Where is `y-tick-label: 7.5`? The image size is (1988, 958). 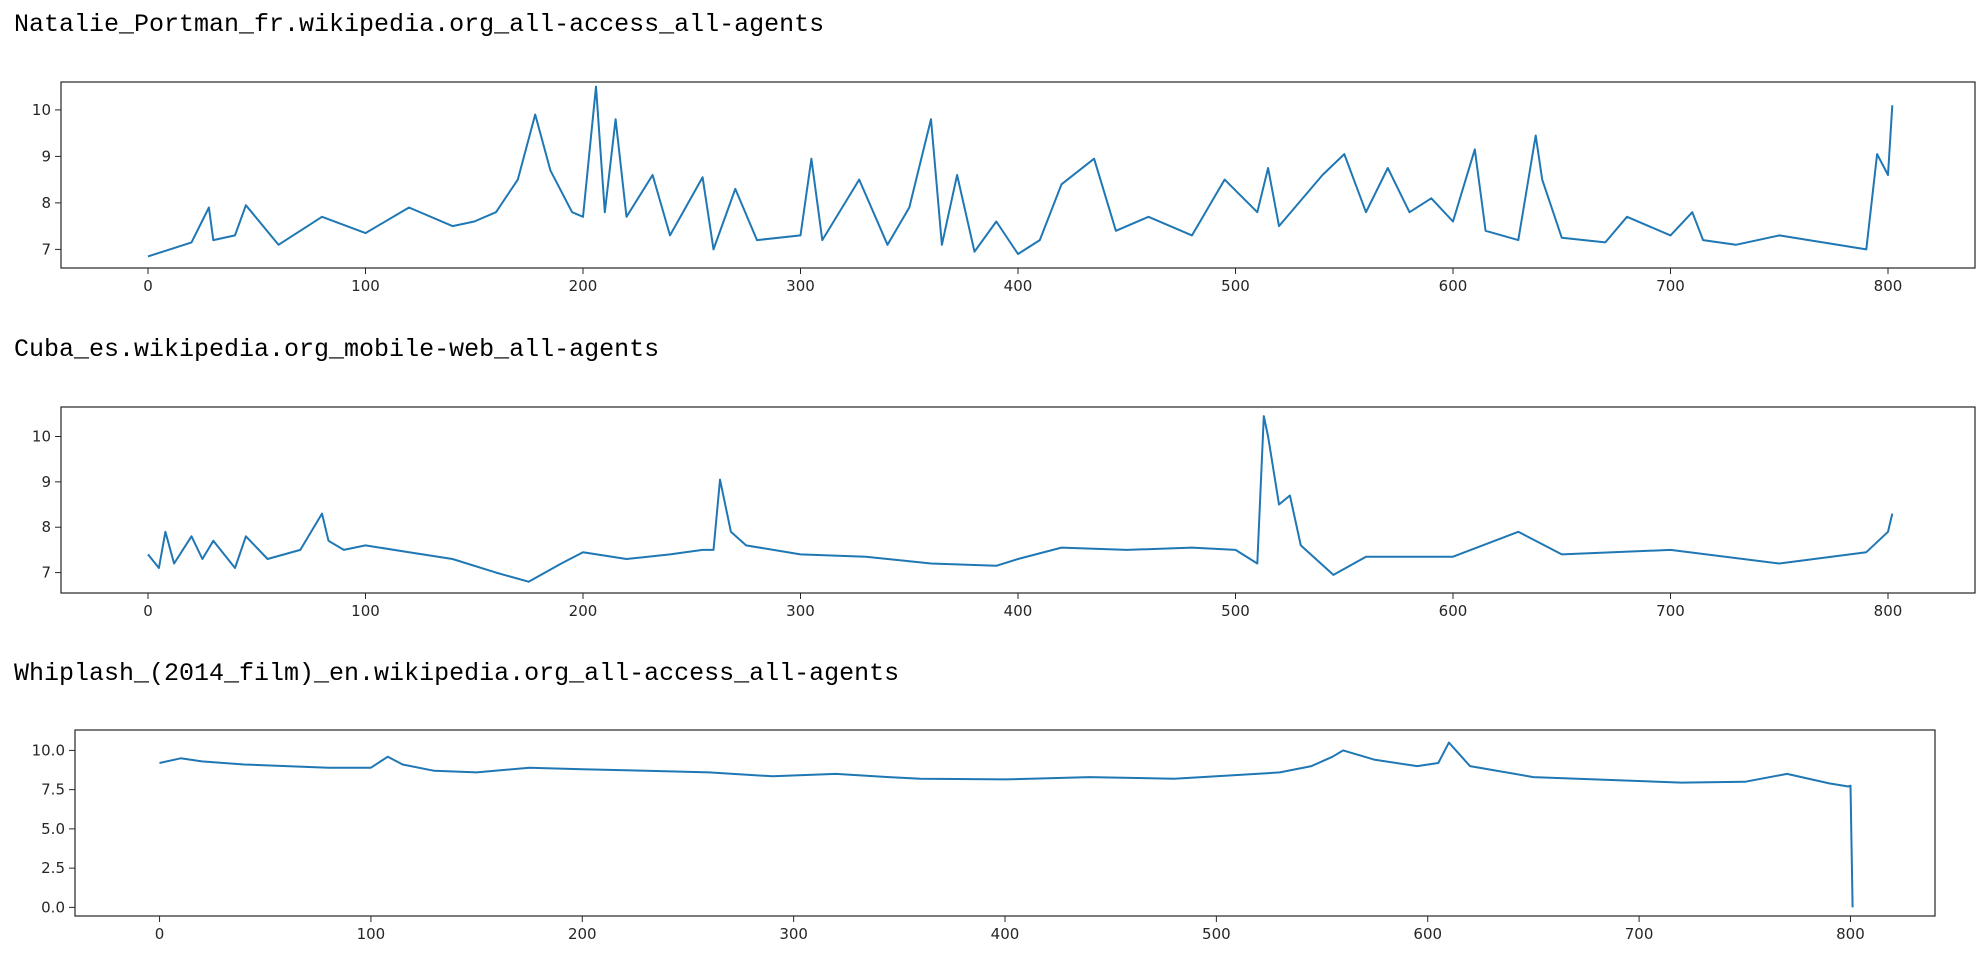 y-tick-label: 7.5 is located at coordinates (53, 790).